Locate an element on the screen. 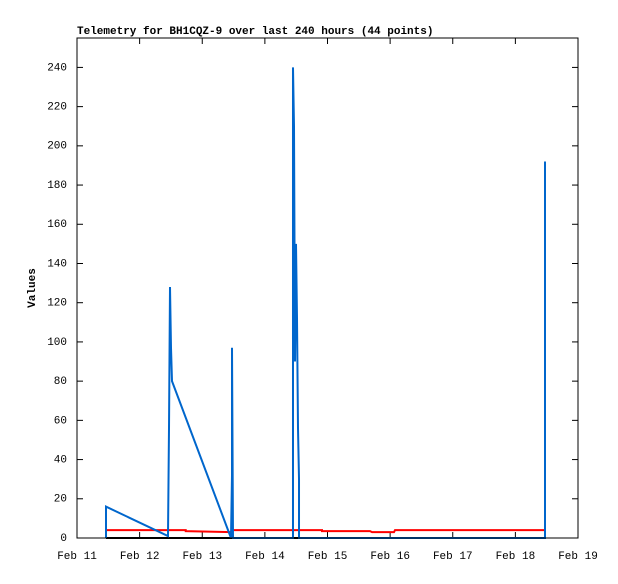 The height and width of the screenshot is (584, 618). y-tick-label: 100 is located at coordinates (57, 343).